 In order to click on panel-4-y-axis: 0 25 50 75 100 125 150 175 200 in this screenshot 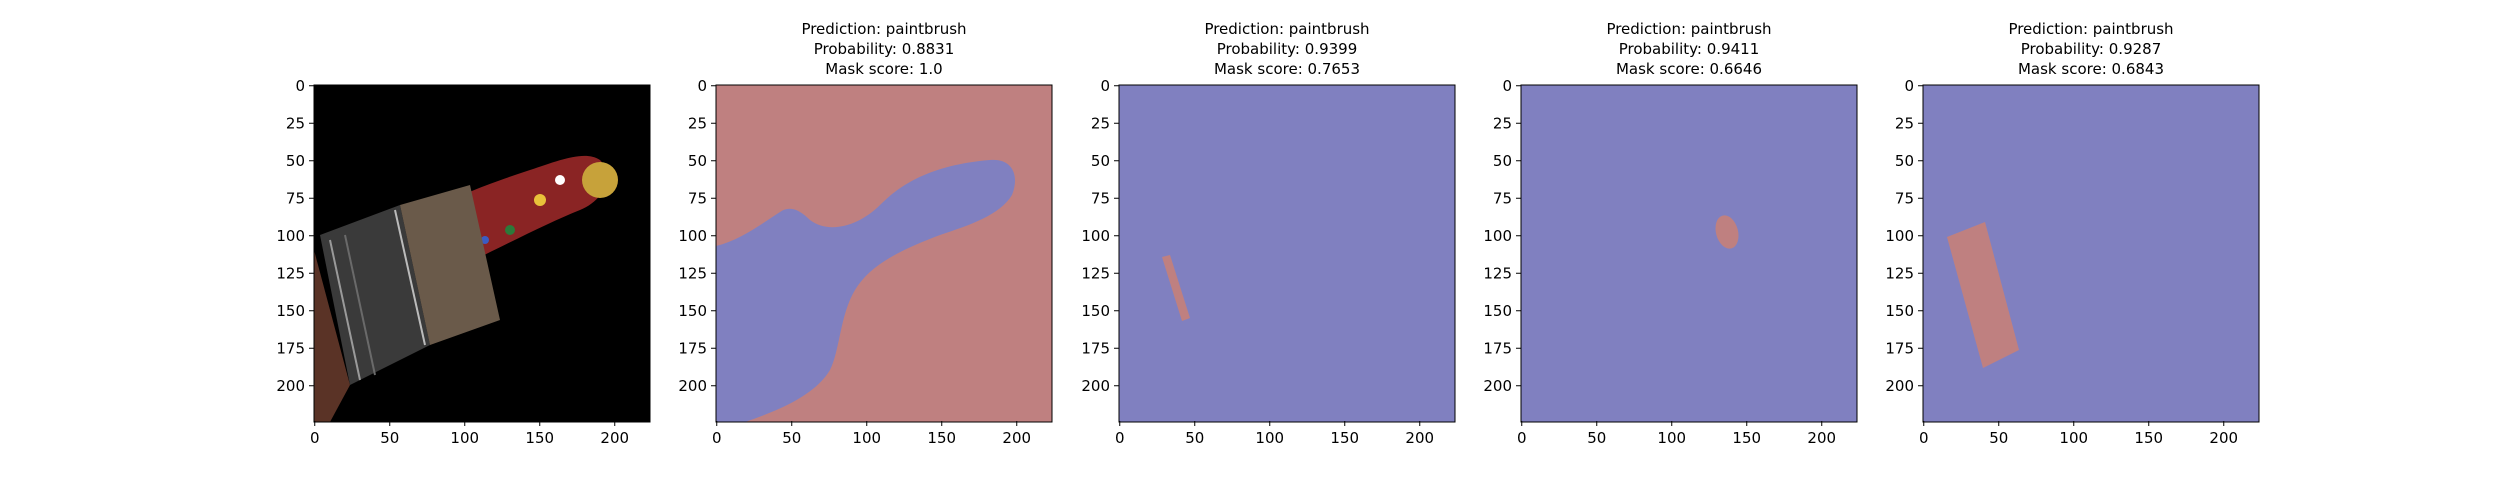, I will do `click(1502, 236)`.